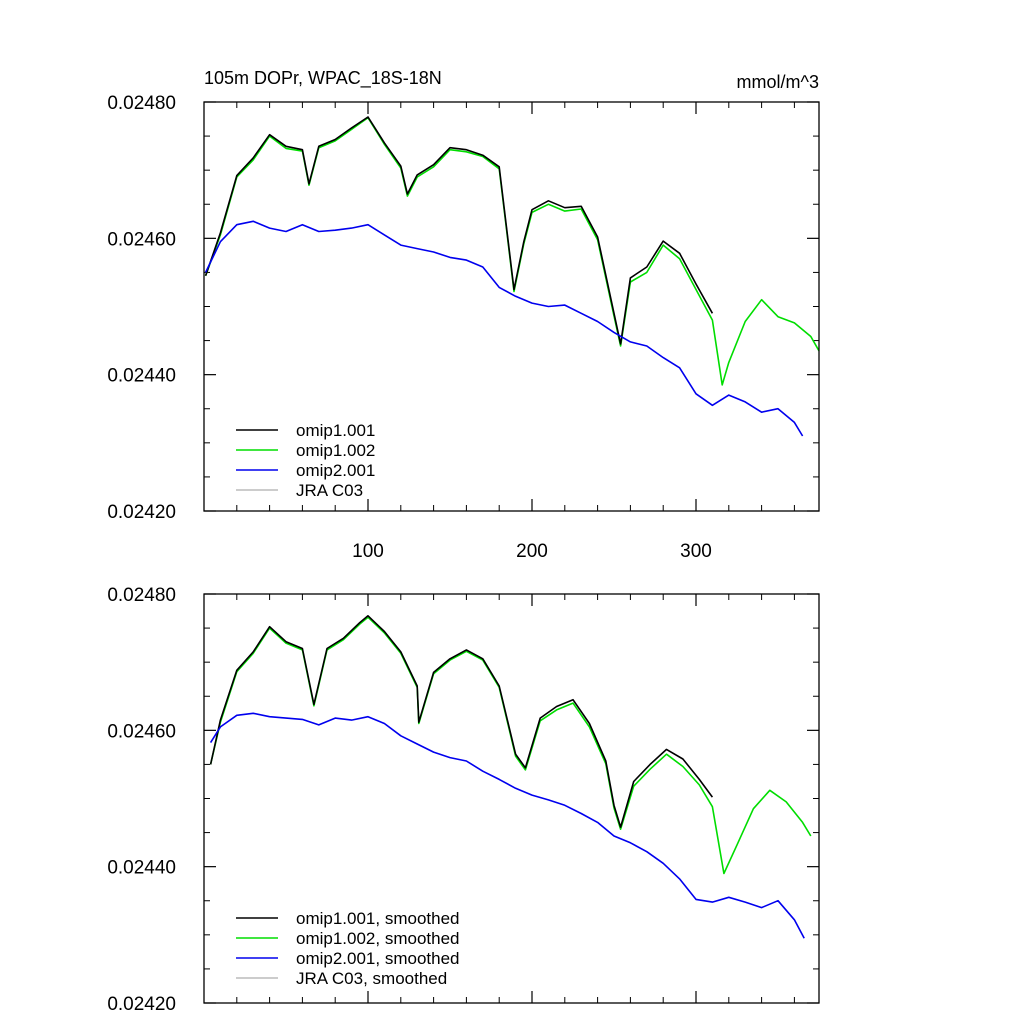  What do you see at coordinates (329, 490) in the screenshot?
I see `legend-label: JRA C03` at bounding box center [329, 490].